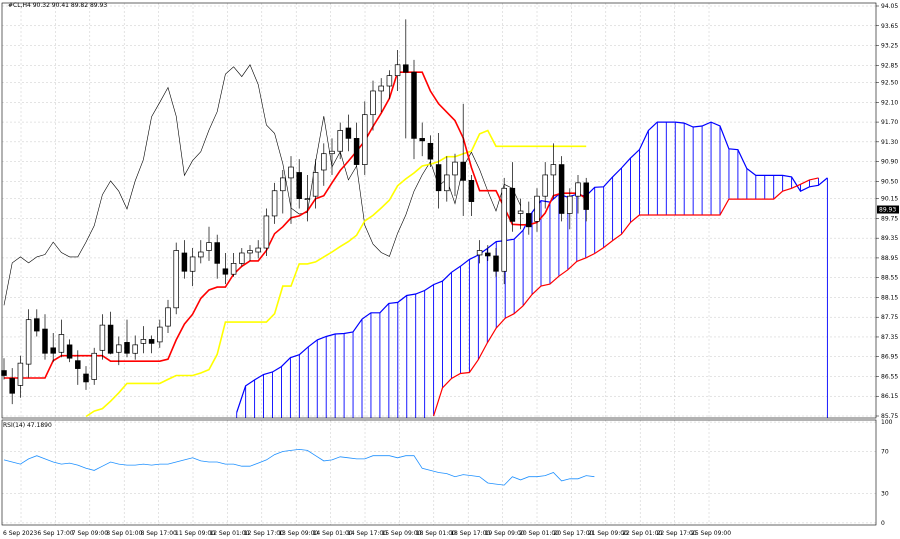 Image resolution: width=900 pixels, height=539 pixels. Describe the element at coordinates (159, 533) in the screenshot. I see `time-tick-label: 8 Sep 17:00` at that location.